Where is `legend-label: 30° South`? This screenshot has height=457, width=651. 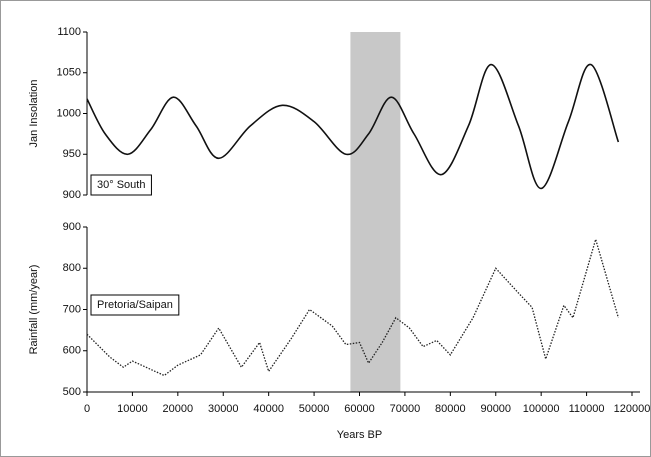
legend-label: 30° South is located at coordinates (121, 185).